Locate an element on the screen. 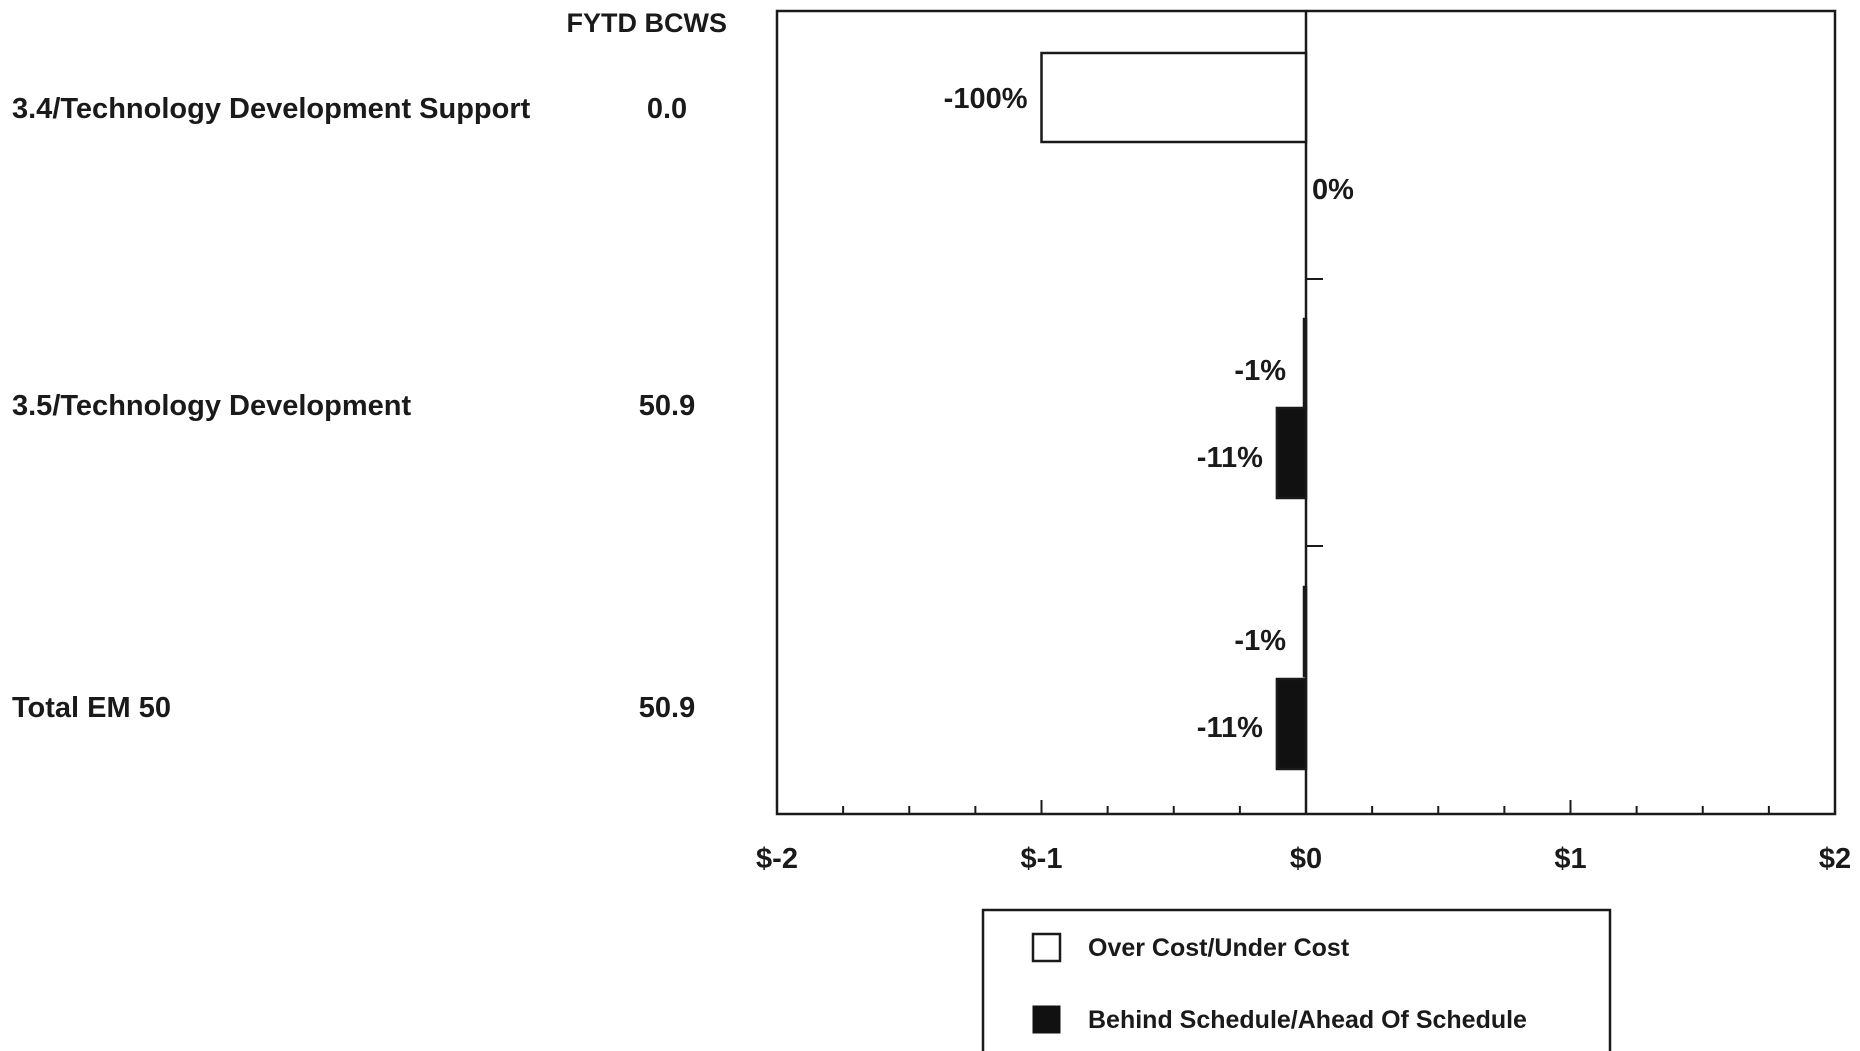  x-tick-label: $1 is located at coordinates (1570, 859).